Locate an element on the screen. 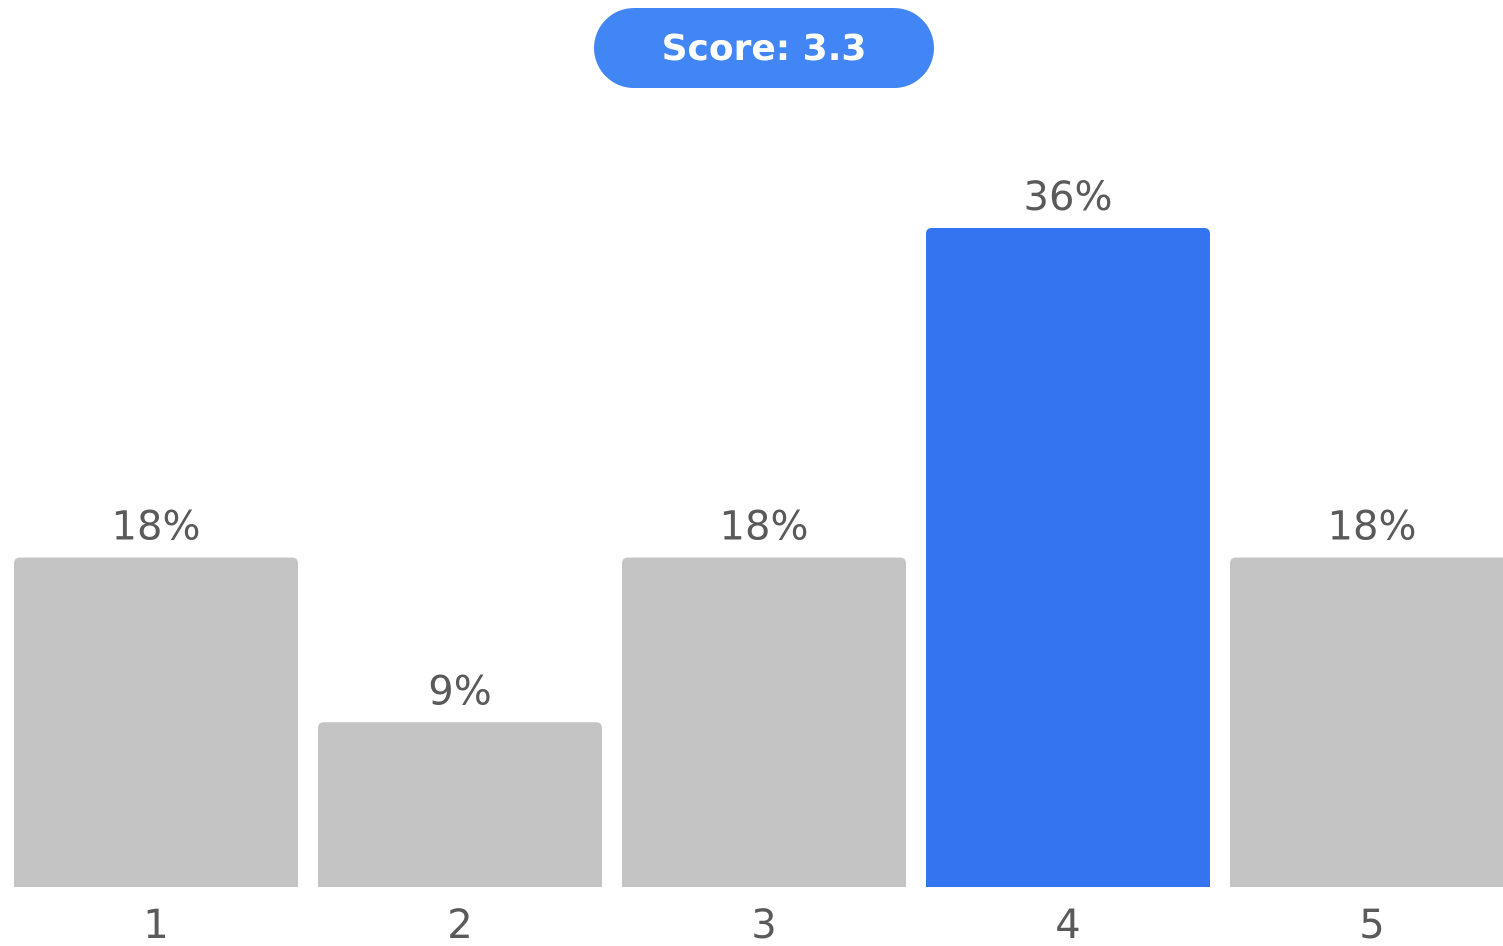 The image size is (1503, 946). bar-value-label: 36% is located at coordinates (1068, 197).